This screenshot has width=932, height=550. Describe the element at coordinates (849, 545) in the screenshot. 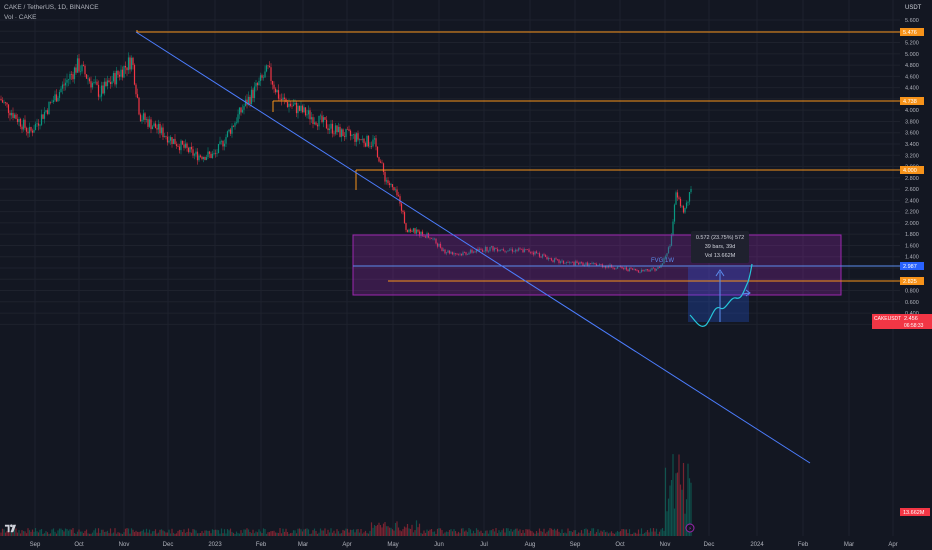

I see `time-label: Mar` at that location.